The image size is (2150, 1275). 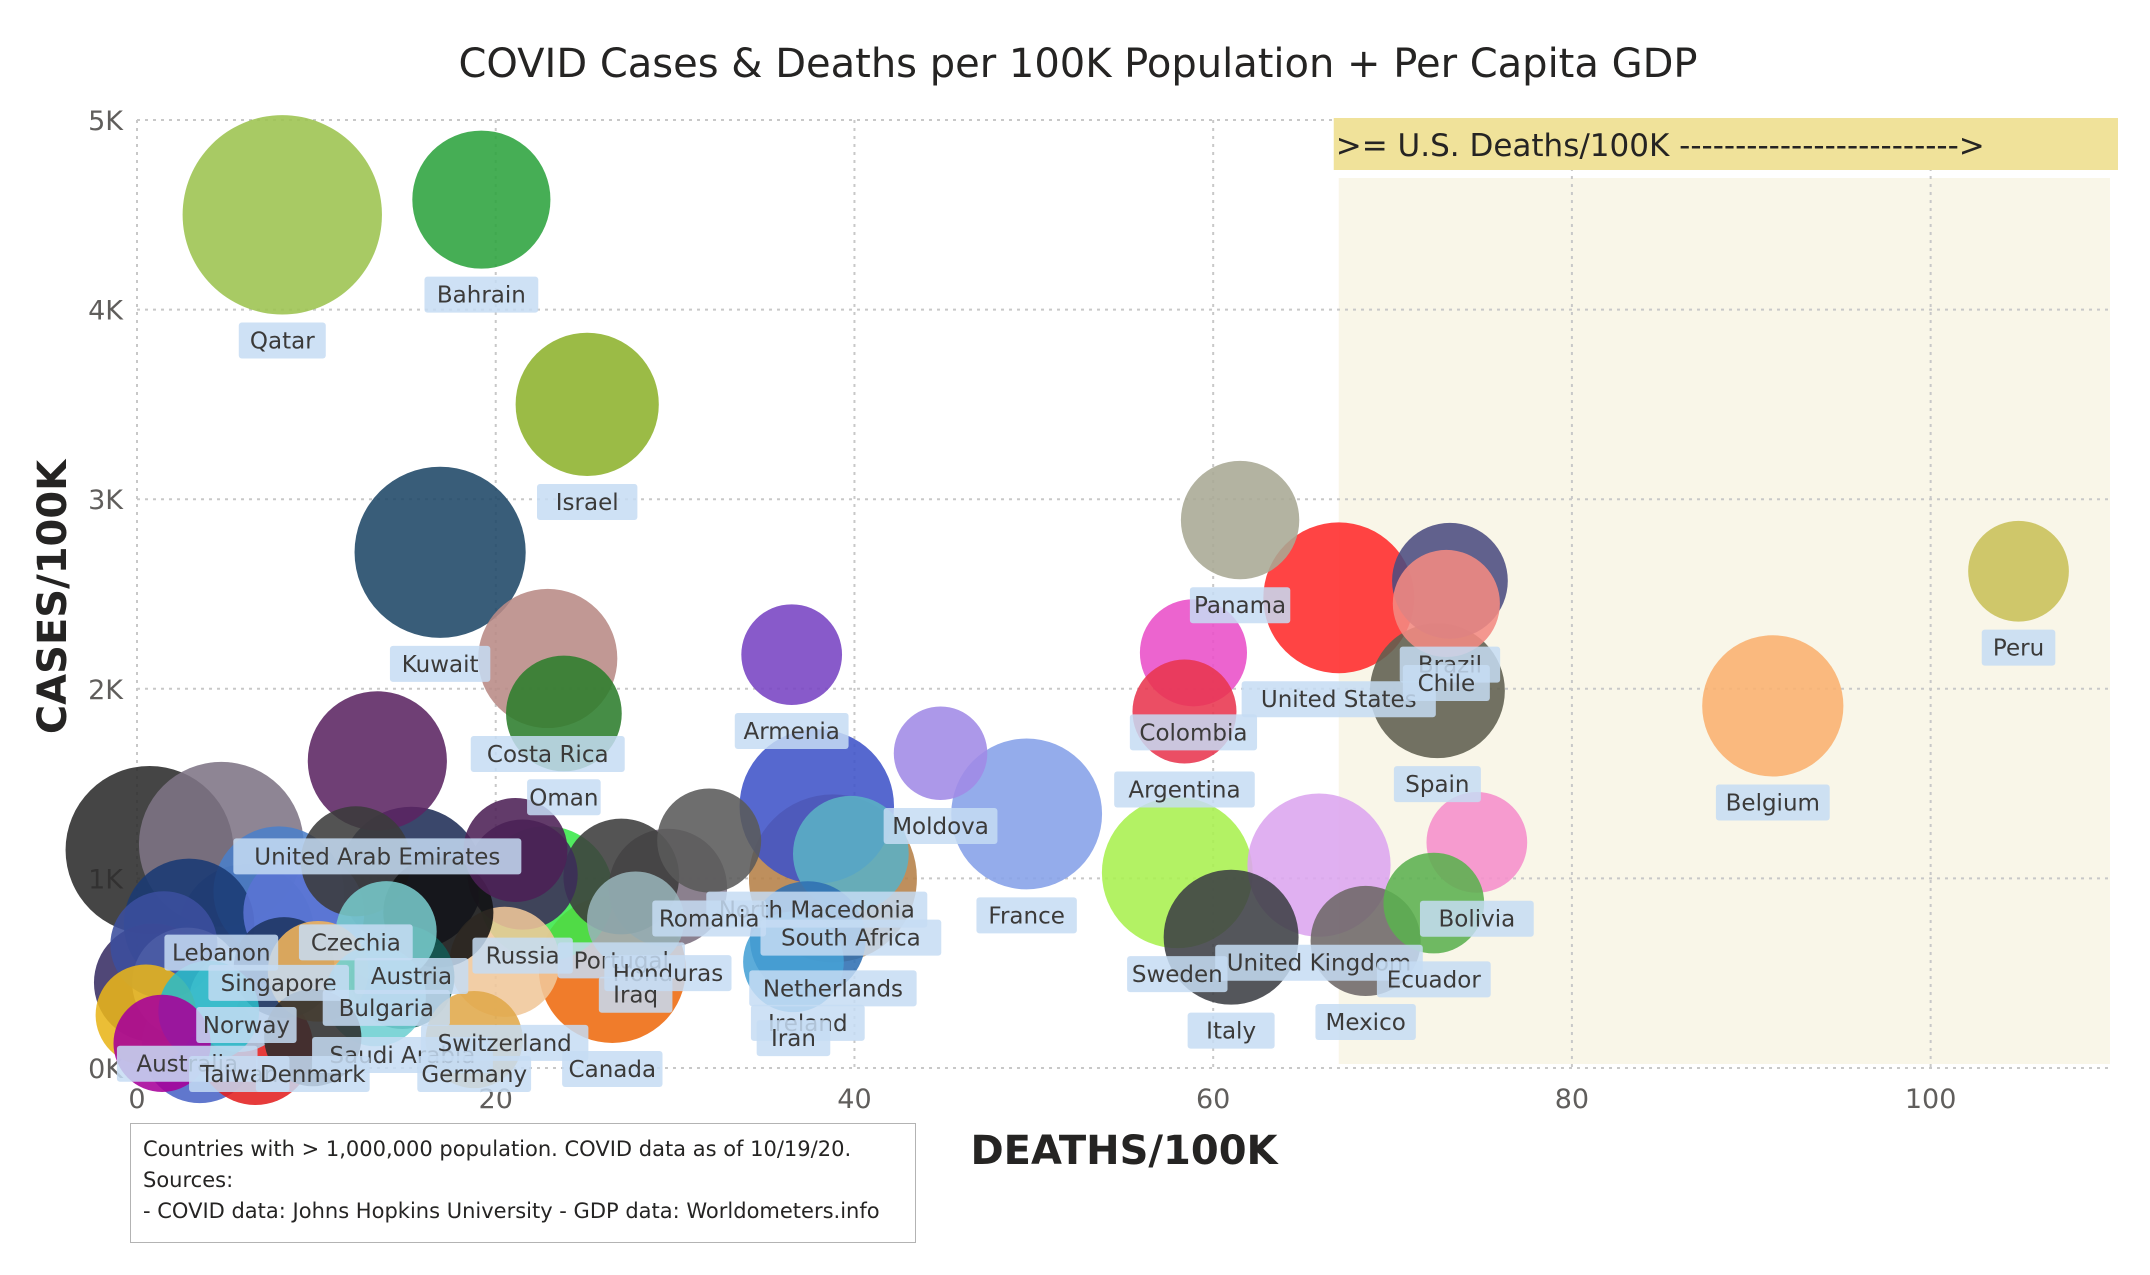 I want to click on bubble-label-lebanon: Lebanon, so click(x=221, y=952).